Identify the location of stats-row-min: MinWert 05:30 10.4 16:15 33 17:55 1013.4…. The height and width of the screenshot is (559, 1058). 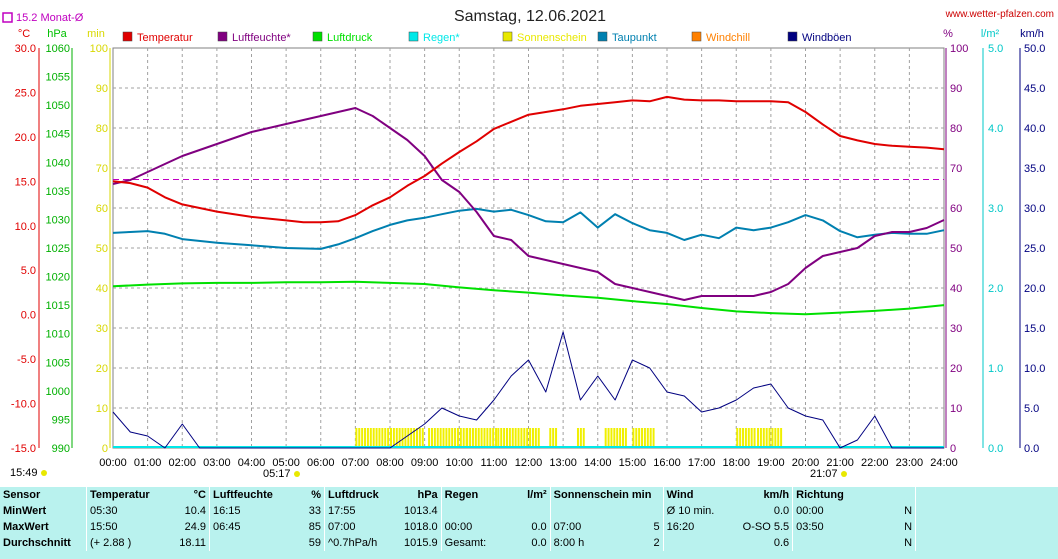
(526, 511).